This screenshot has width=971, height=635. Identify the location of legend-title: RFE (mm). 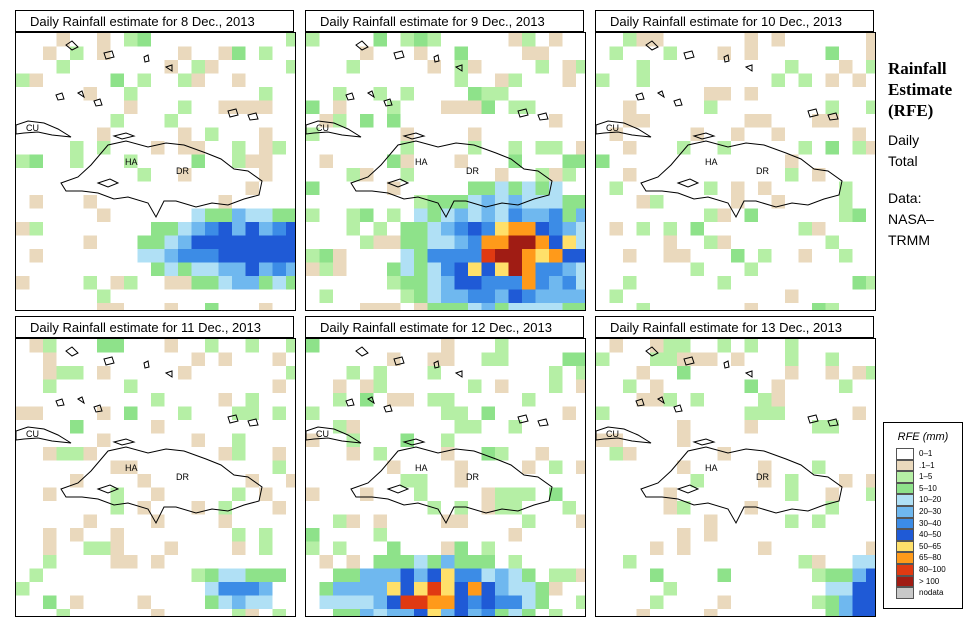
(923, 437).